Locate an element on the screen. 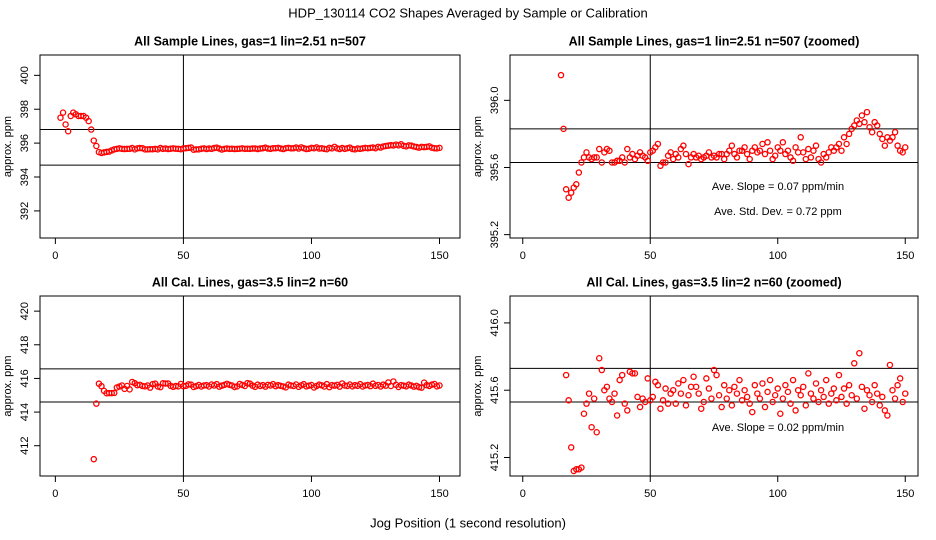  y-tick-label: 396.0 is located at coordinates (495, 101).